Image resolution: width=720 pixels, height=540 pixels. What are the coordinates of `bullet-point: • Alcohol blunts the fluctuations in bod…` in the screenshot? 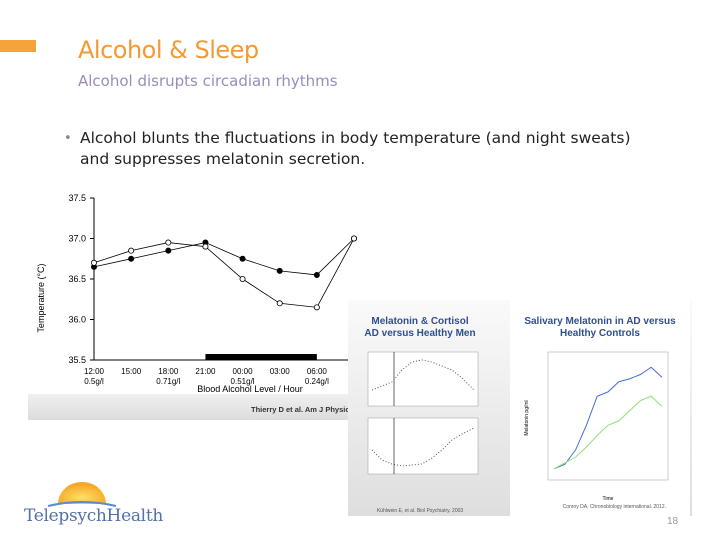 It's located at (364, 149).